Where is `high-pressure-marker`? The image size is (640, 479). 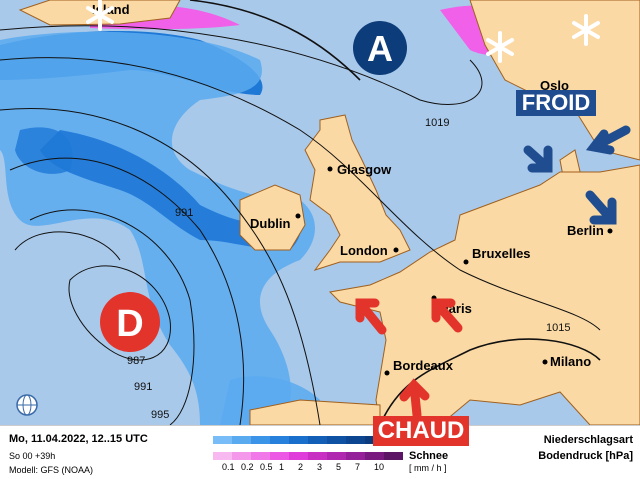
high-pressure-marker is located at coordinates (380, 48).